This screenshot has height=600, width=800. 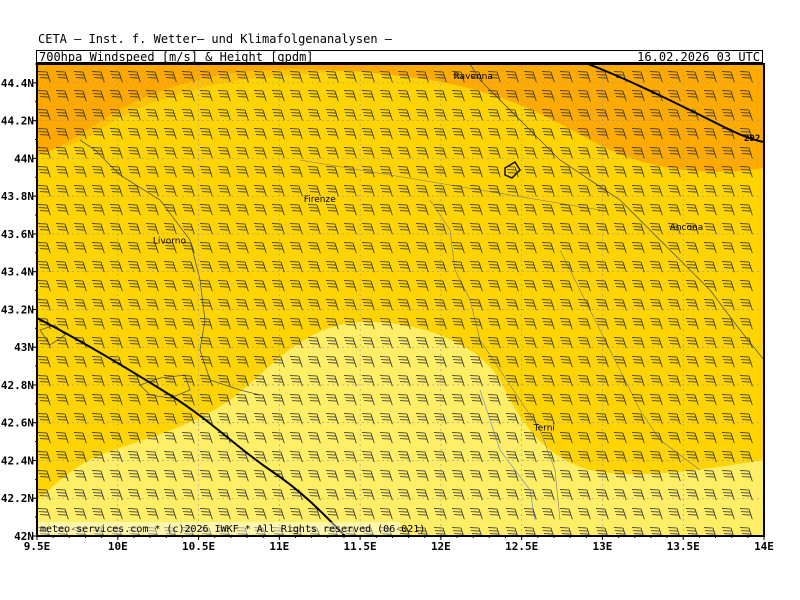 What do you see at coordinates (17, 196) in the screenshot?
I see `lat-tick-label: 43.8N` at bounding box center [17, 196].